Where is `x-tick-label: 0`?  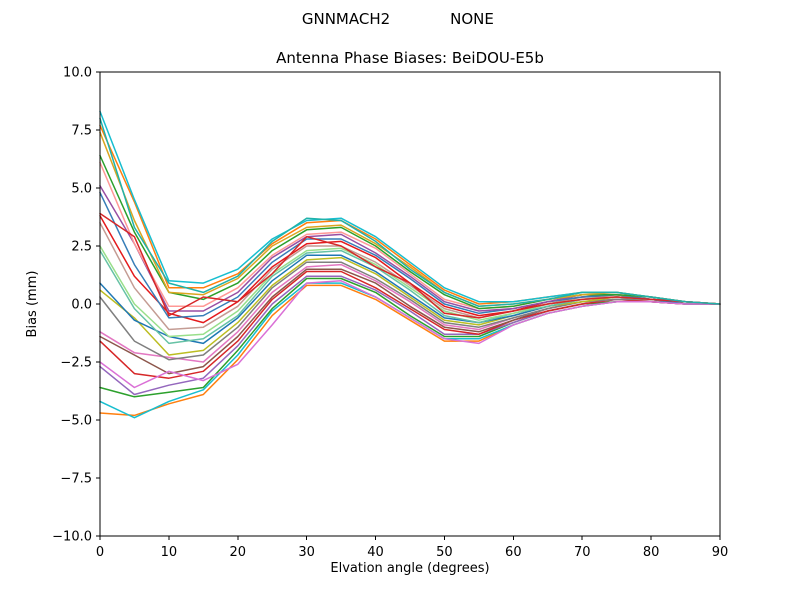
x-tick-label: 0 is located at coordinates (100, 552).